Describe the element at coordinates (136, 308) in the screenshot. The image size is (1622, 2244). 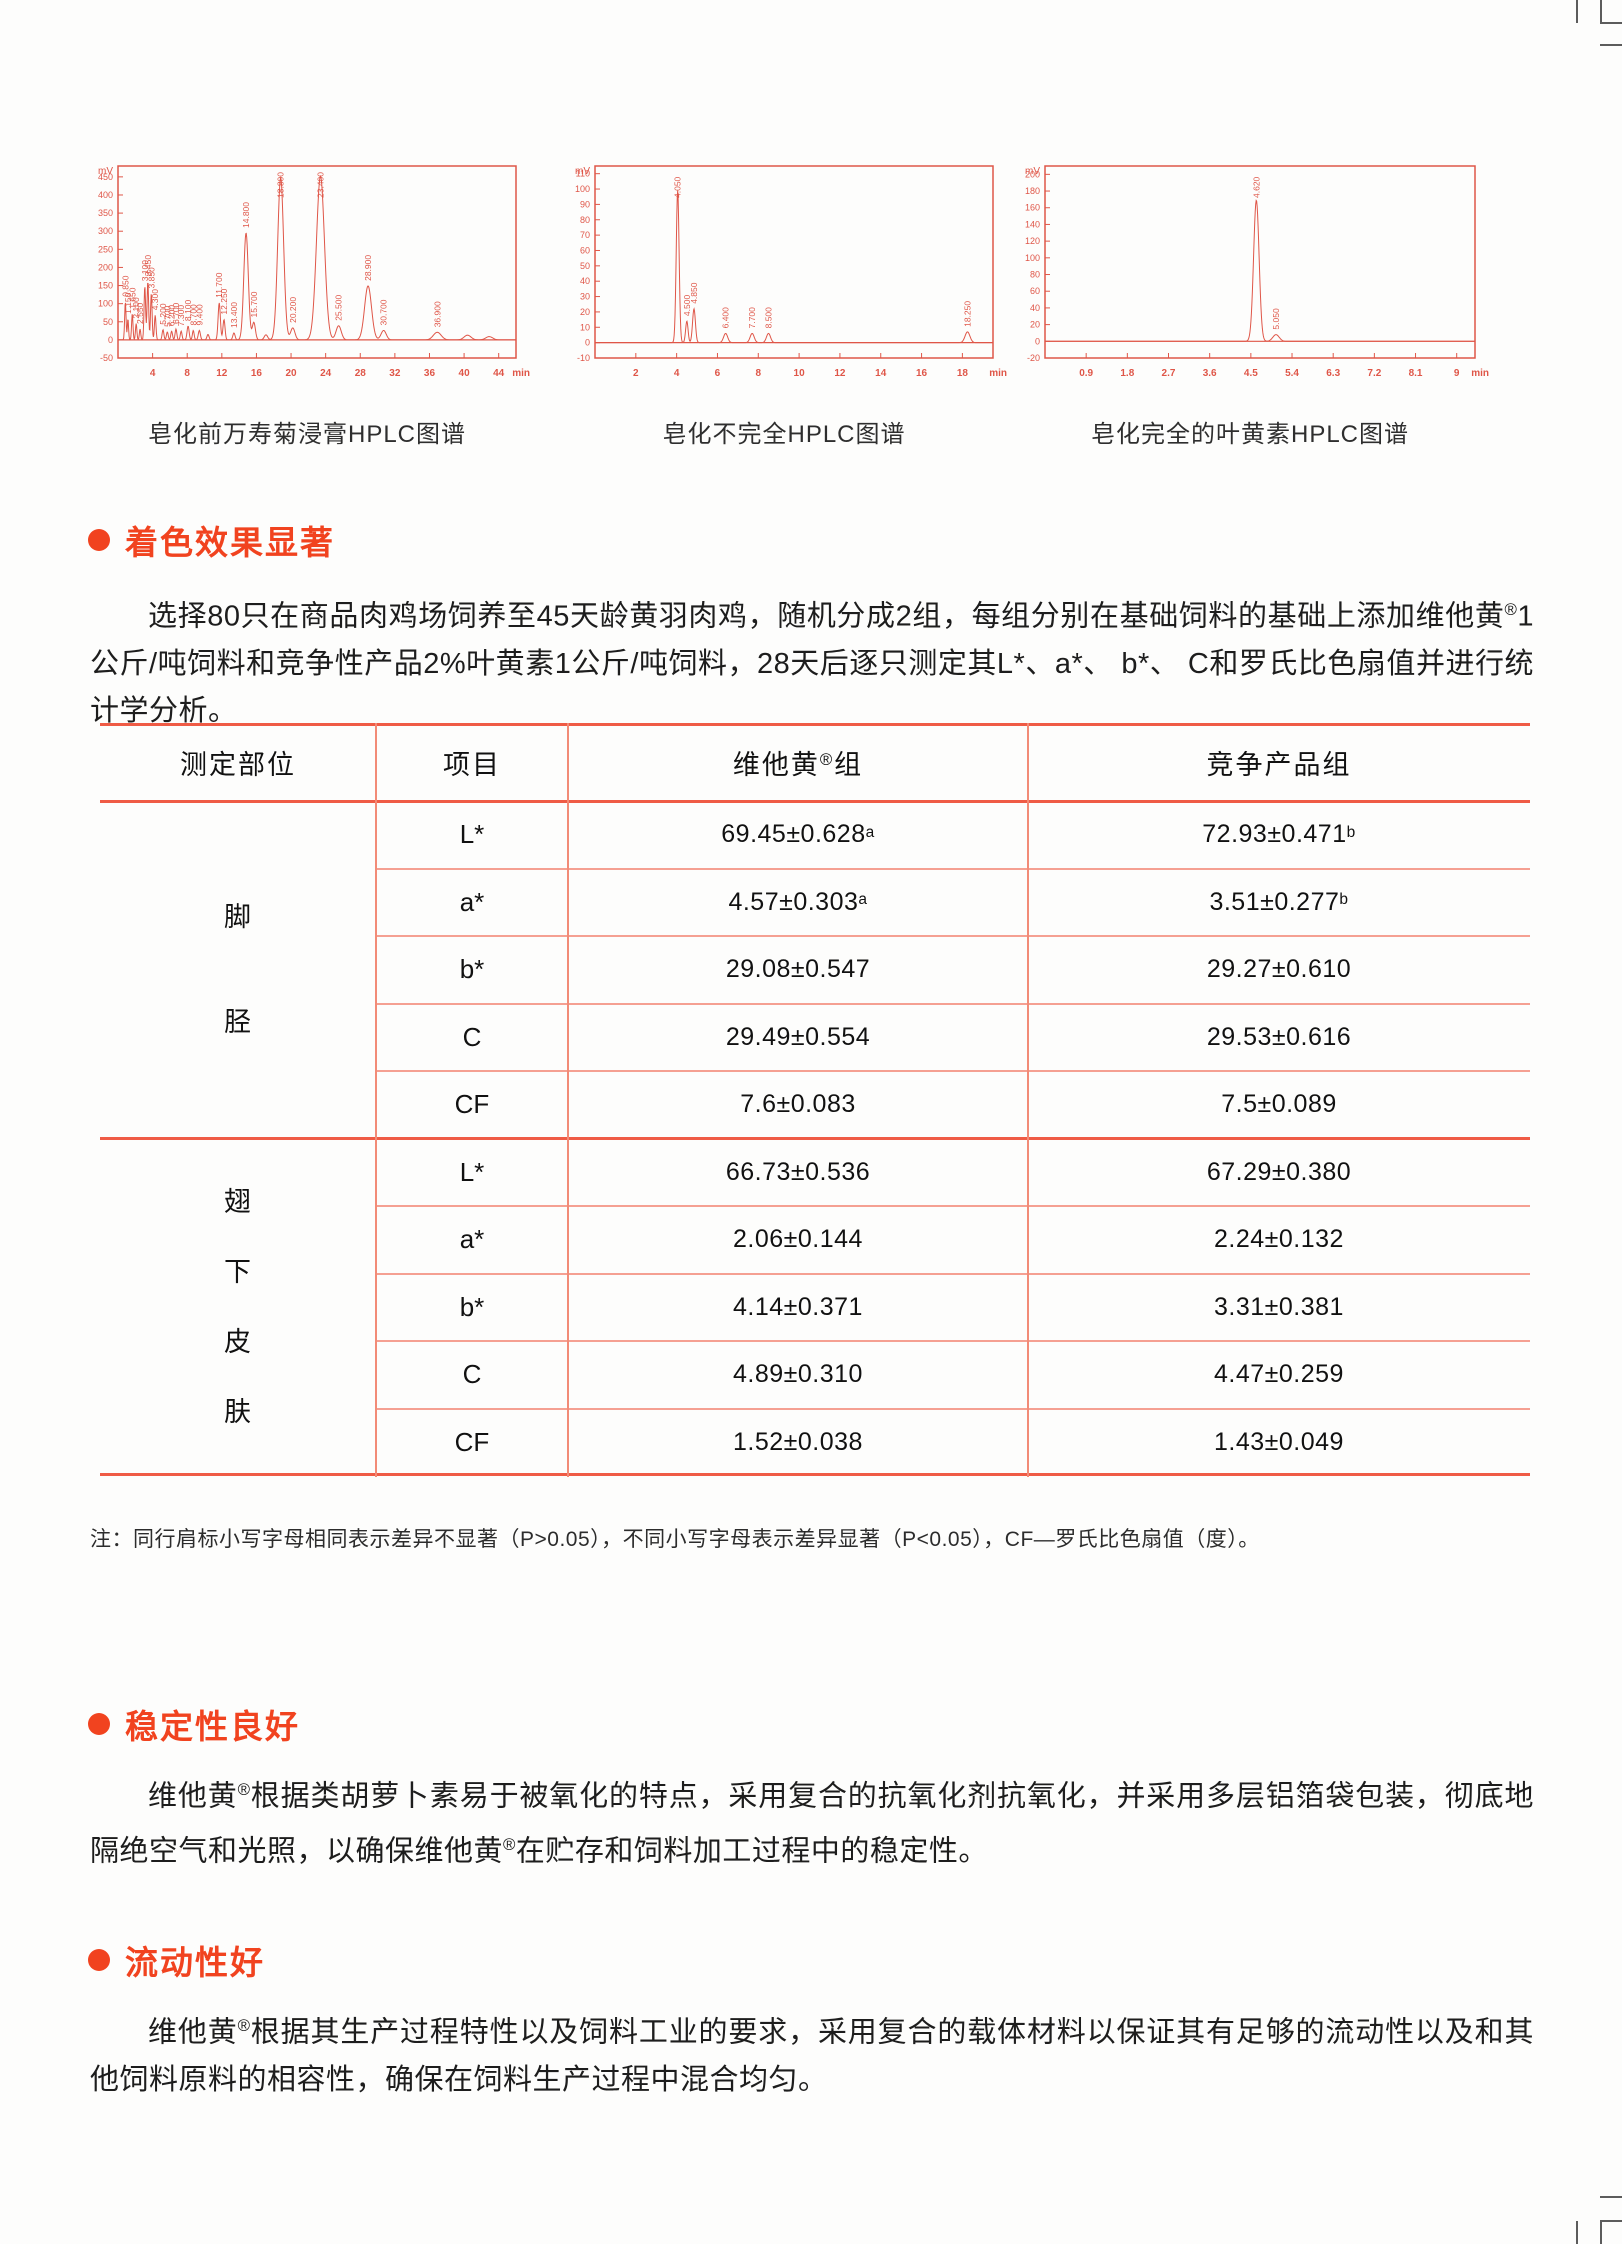
I see `svg-text: 2.100` at that location.